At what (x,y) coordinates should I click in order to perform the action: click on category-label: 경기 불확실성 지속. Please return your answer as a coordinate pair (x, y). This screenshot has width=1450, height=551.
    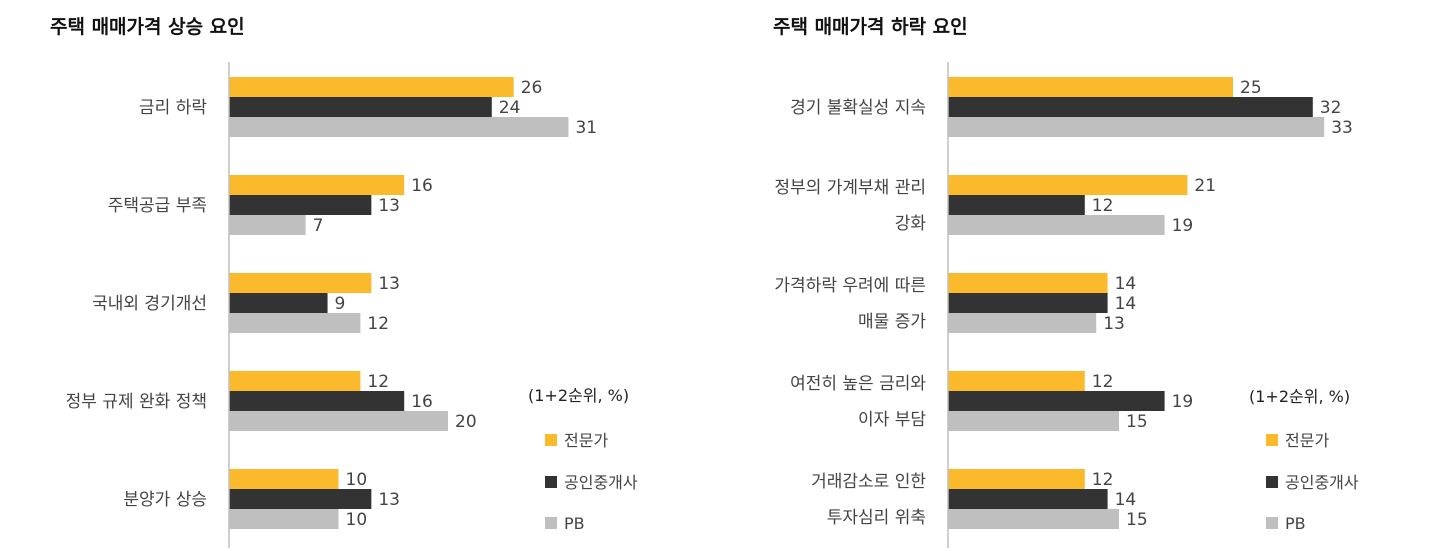
    Looking at the image, I should click on (858, 108).